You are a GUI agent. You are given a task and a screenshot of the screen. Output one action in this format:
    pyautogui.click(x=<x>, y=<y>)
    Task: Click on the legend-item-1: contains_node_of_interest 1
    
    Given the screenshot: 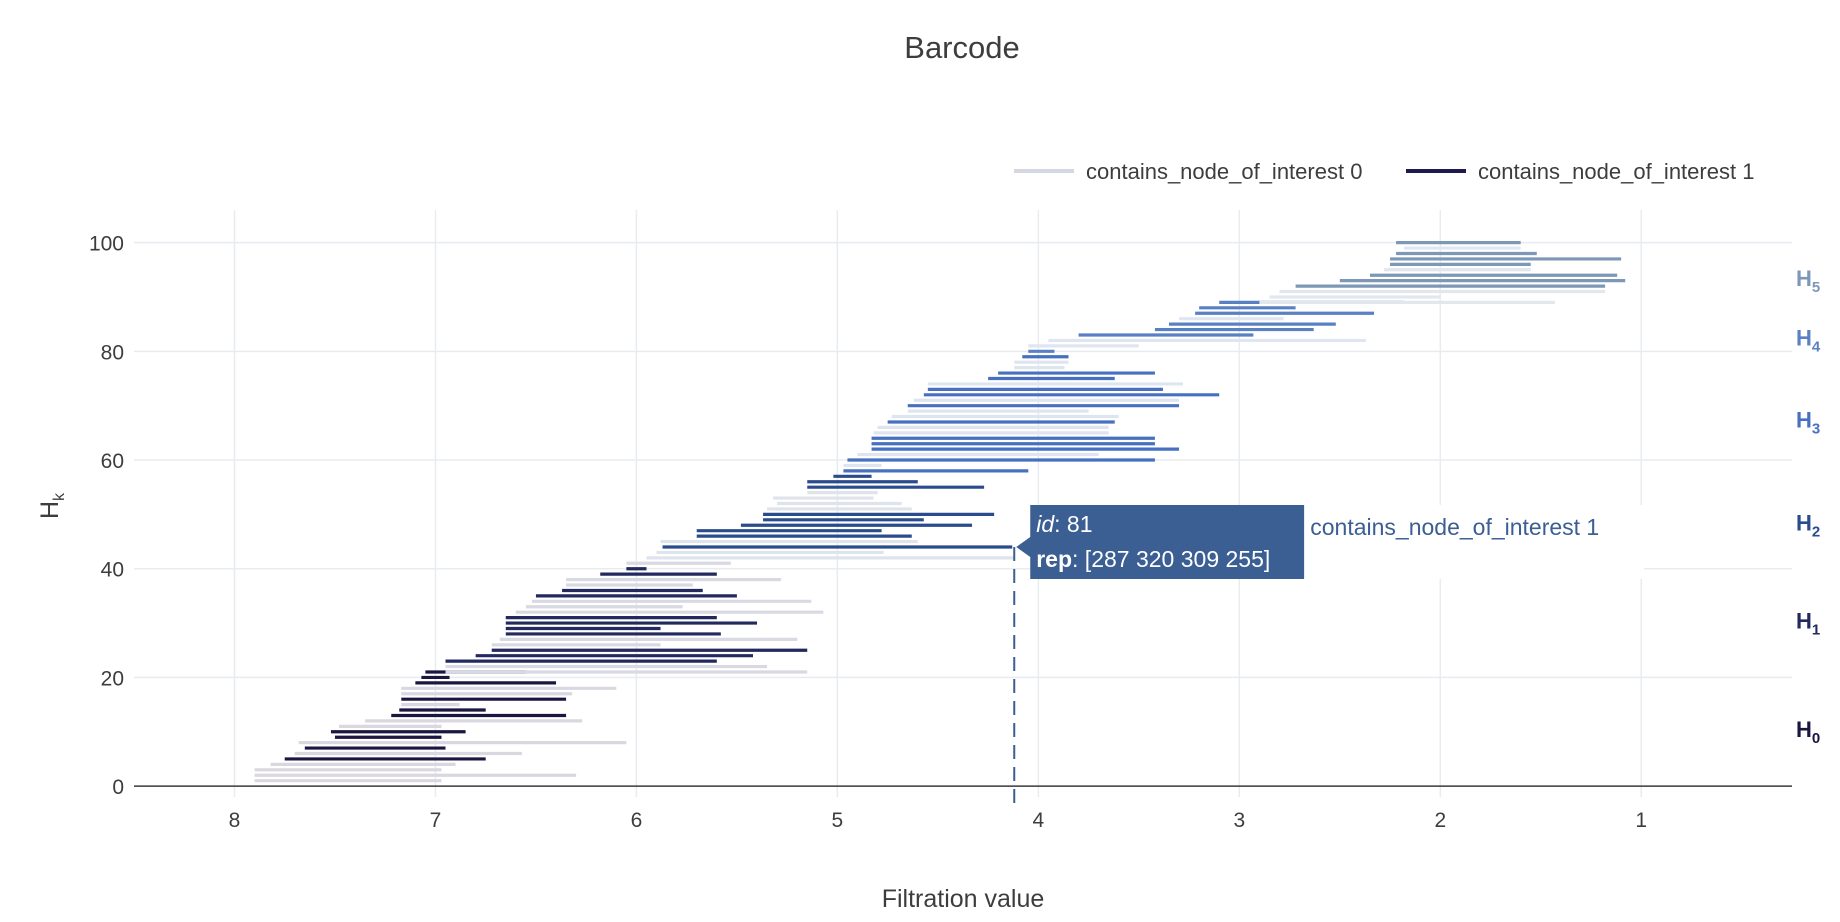 What is the action you would take?
    pyautogui.click(x=1580, y=171)
    